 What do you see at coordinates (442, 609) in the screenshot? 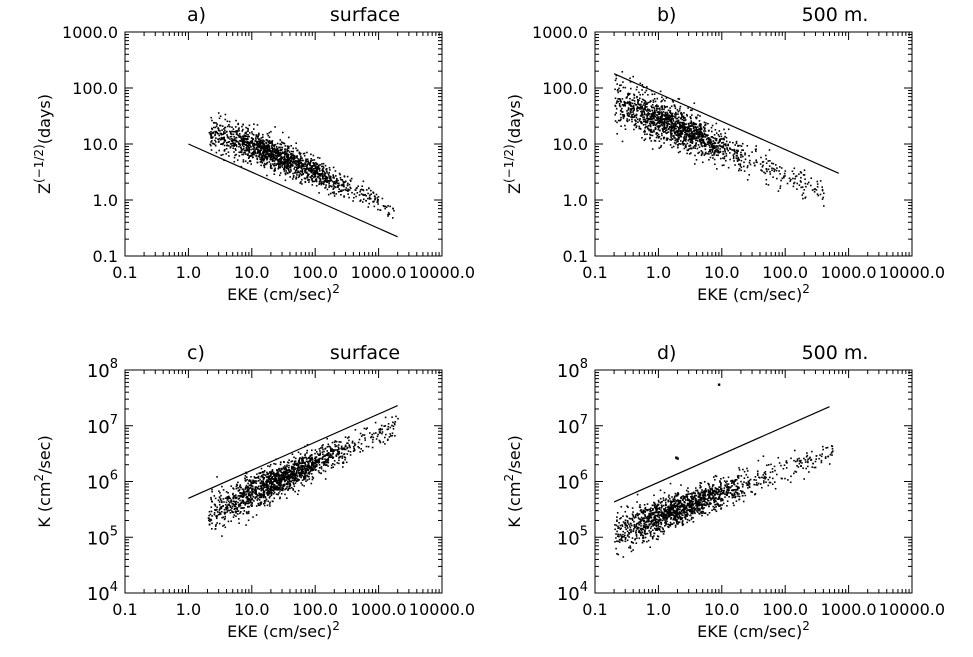
I see `x-tick-label: 10000.0` at bounding box center [442, 609].